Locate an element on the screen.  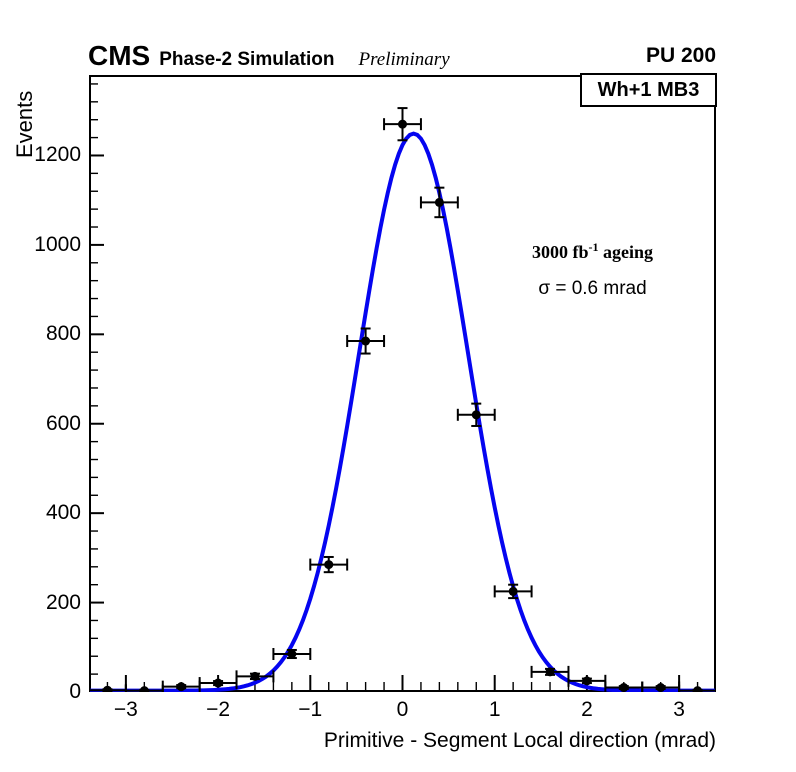
x-tick-label: −2 is located at coordinates (218, 709).